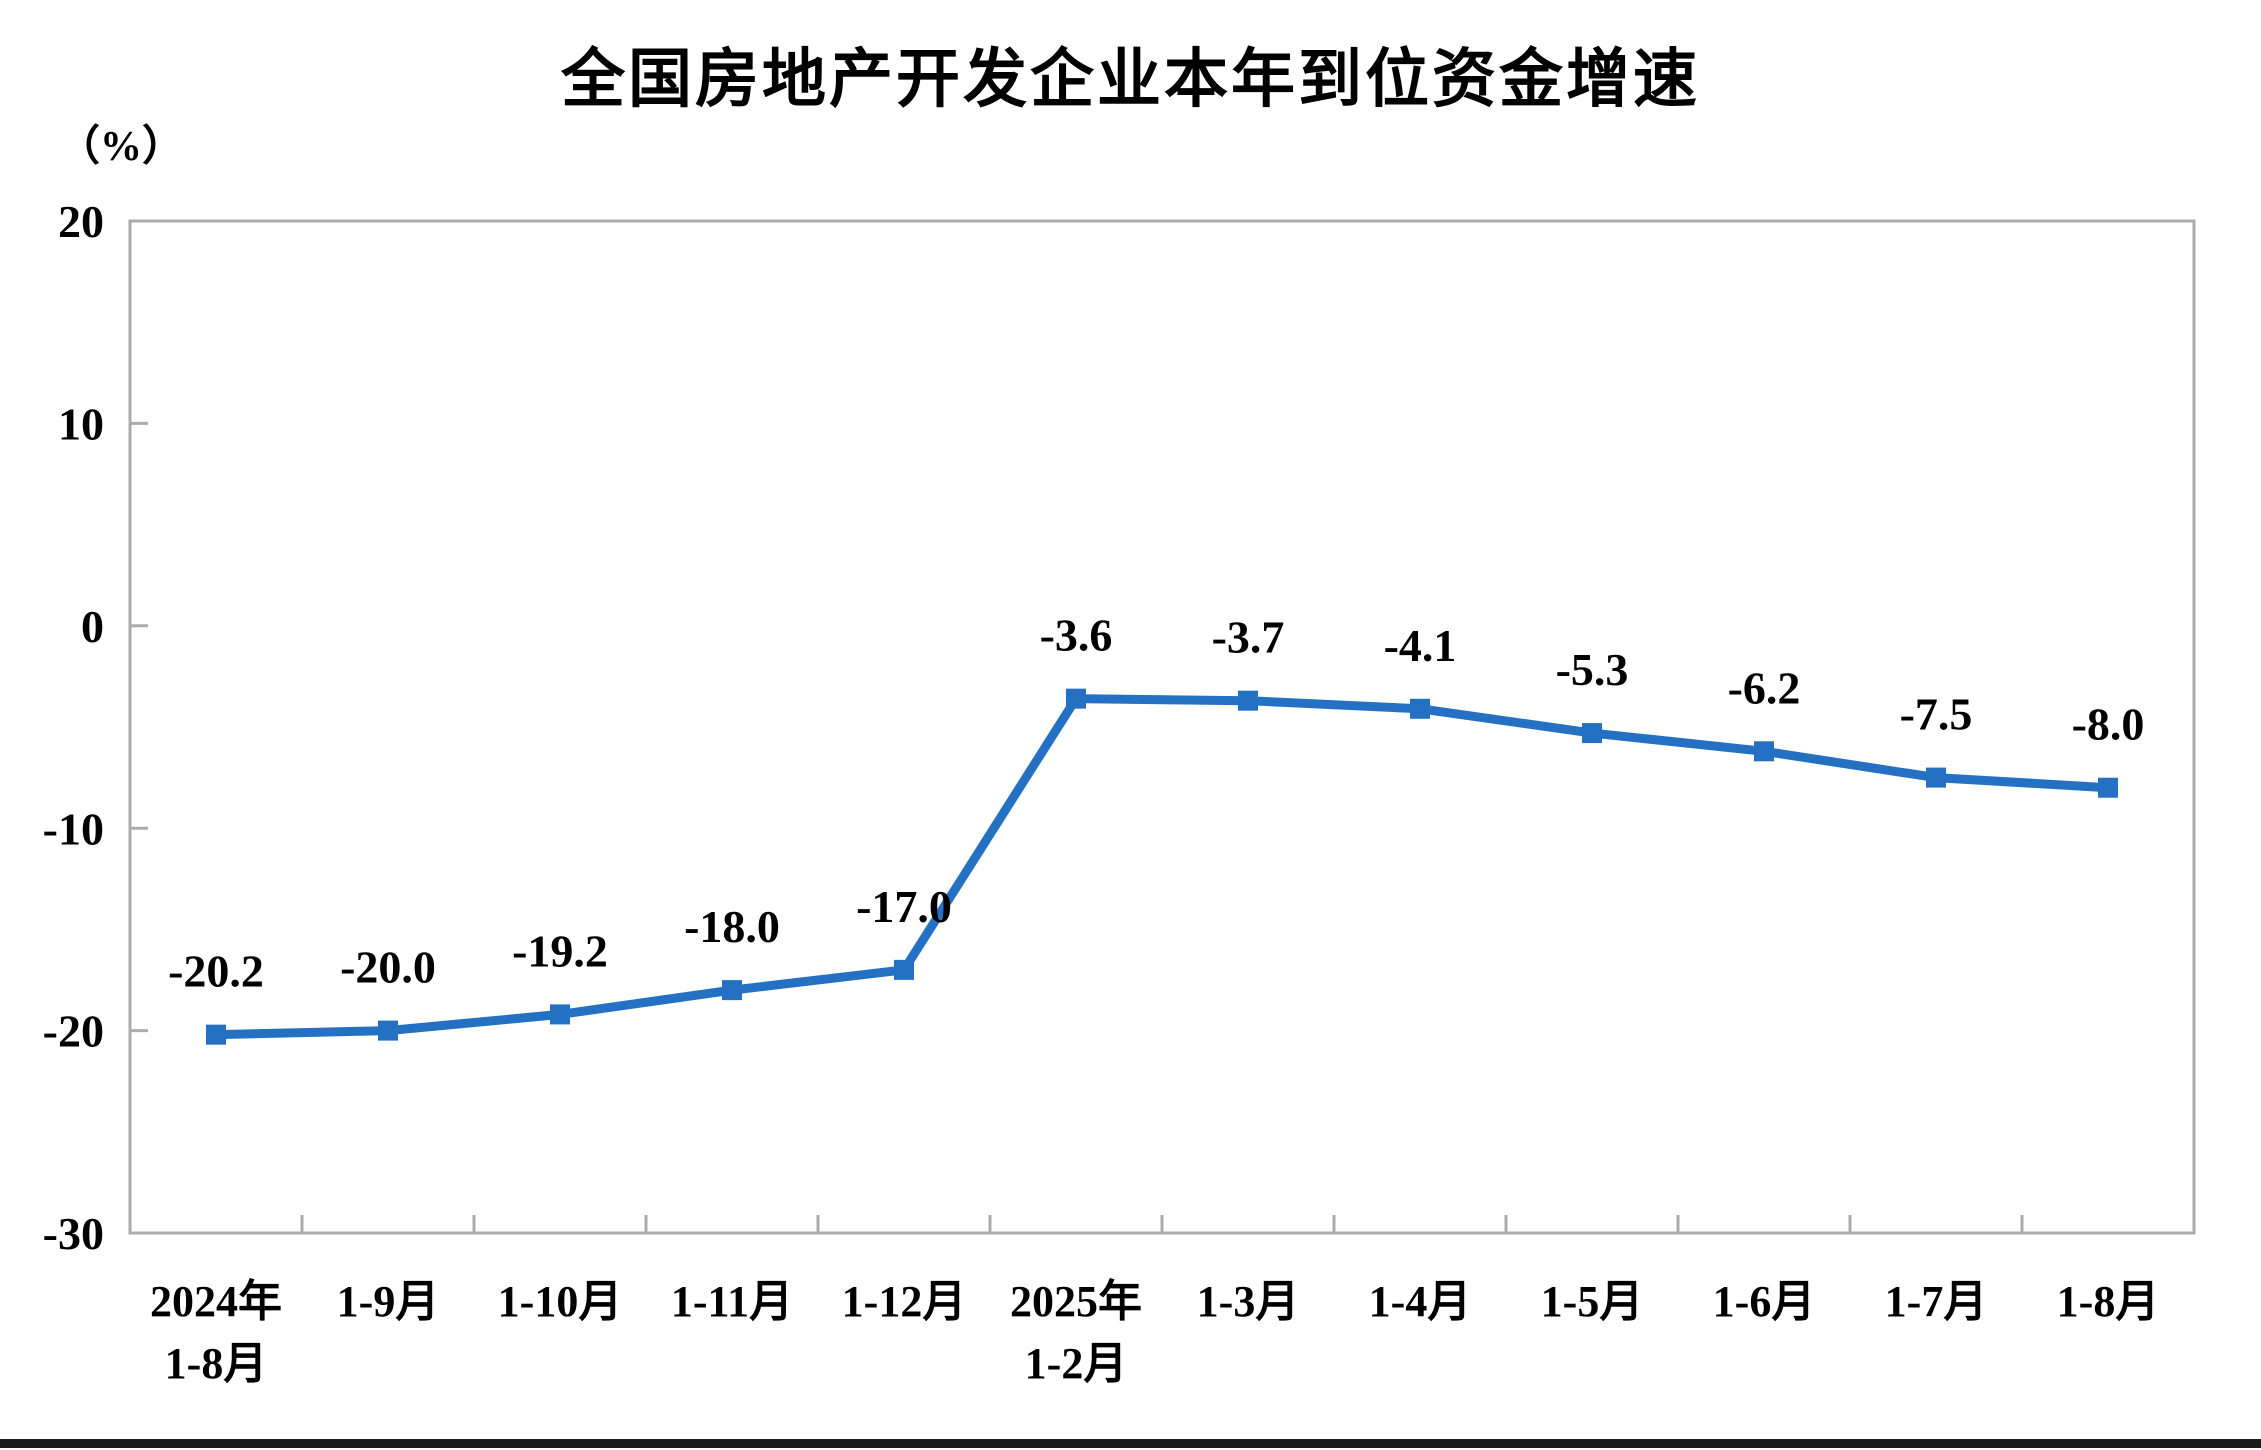  Describe the element at coordinates (1936, 1301) in the screenshot. I see `x-tick-label: 1-7月` at that location.